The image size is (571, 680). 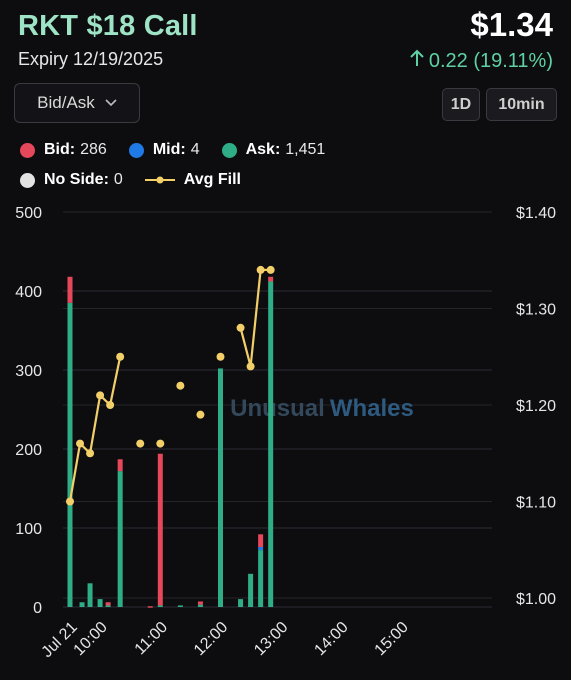 I want to click on watermark-part-2: Whales, so click(x=372, y=408).